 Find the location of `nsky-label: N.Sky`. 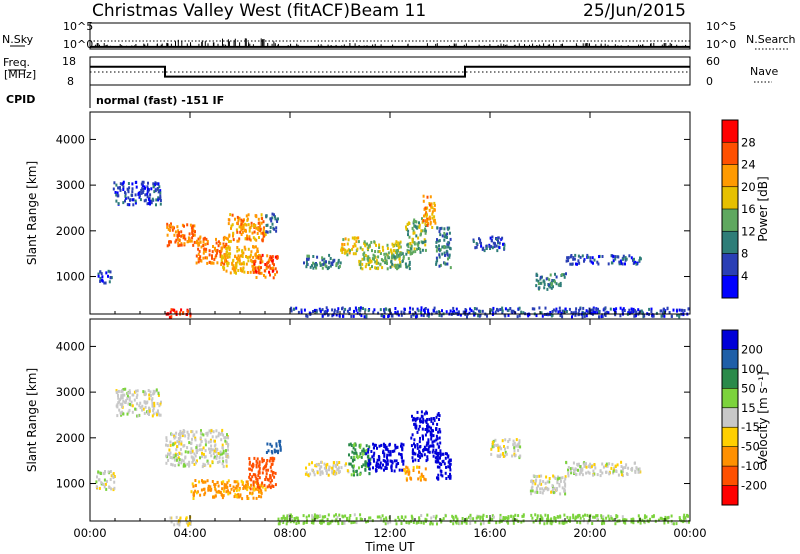

nsky-label: N.Sky is located at coordinates (18, 39).